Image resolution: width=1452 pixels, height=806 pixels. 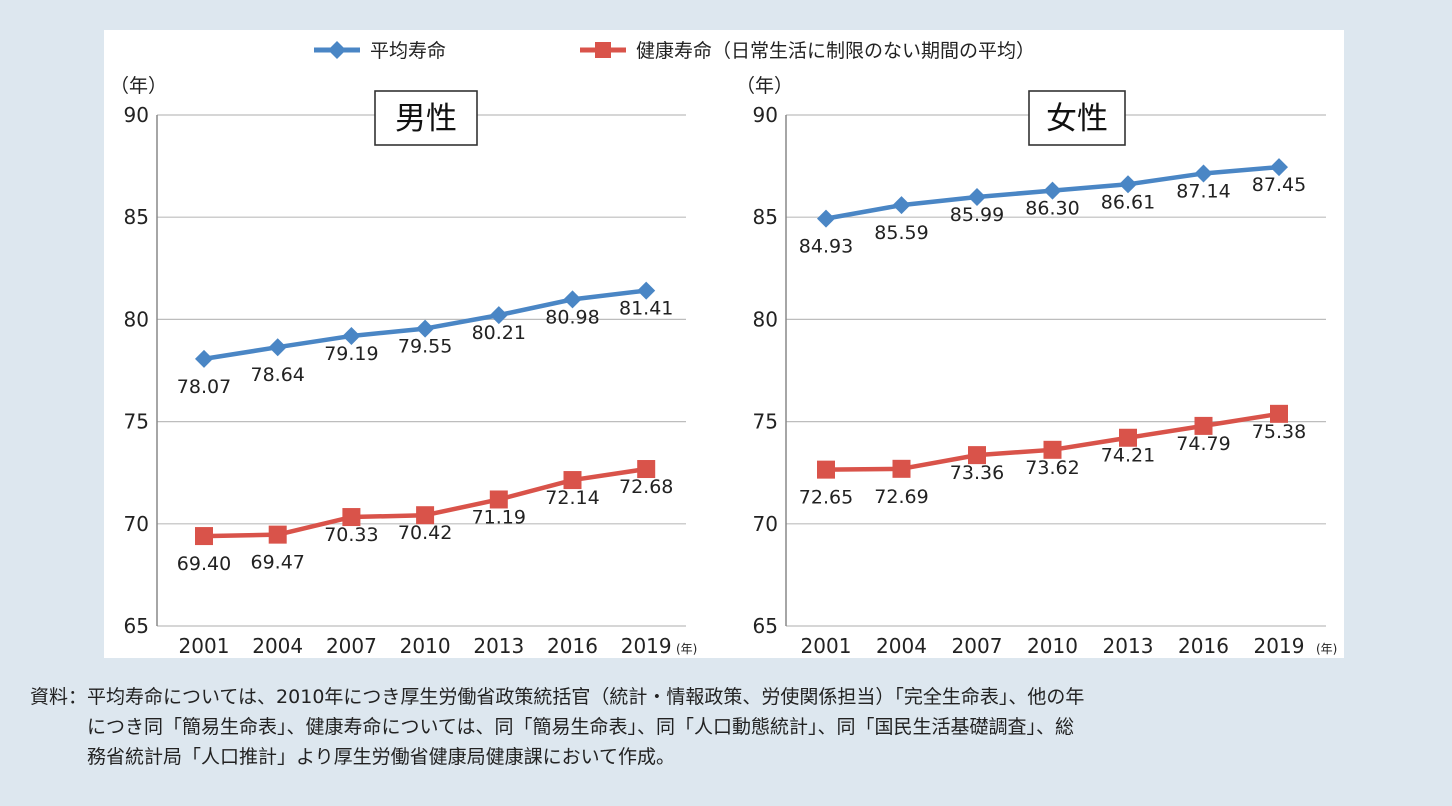 I want to click on data-label: 86.30, so click(x=1052, y=209).